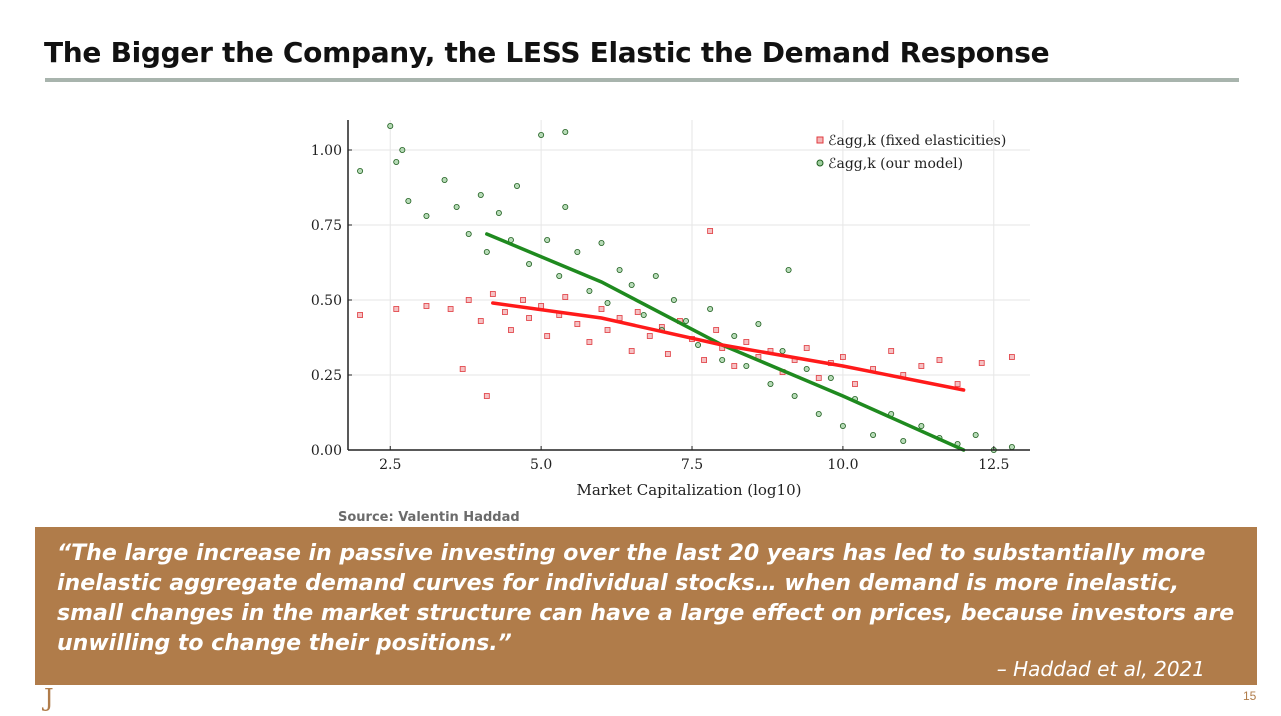 Image resolution: width=1281 pixels, height=716 pixels. I want to click on y-tick-label: 1.00, so click(326, 151).